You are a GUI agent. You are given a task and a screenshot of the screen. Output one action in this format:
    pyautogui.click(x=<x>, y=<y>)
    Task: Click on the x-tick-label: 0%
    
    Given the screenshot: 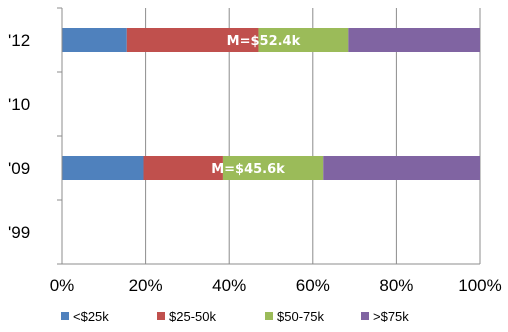 What is the action you would take?
    pyautogui.click(x=62, y=285)
    